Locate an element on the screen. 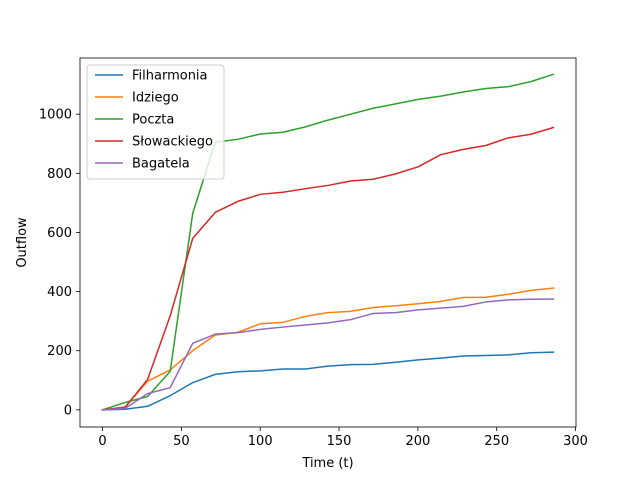 The image size is (640, 485). legend-box is located at coordinates (155, 122).